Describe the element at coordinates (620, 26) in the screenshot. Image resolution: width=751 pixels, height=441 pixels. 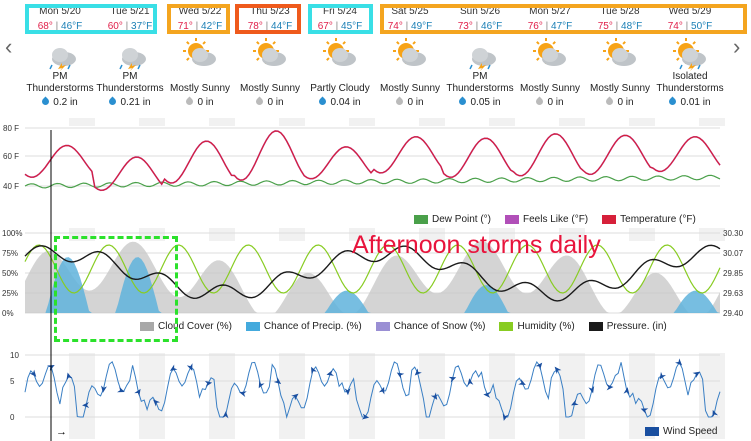
I see `day-temps: 75° | 48°F` at that location.